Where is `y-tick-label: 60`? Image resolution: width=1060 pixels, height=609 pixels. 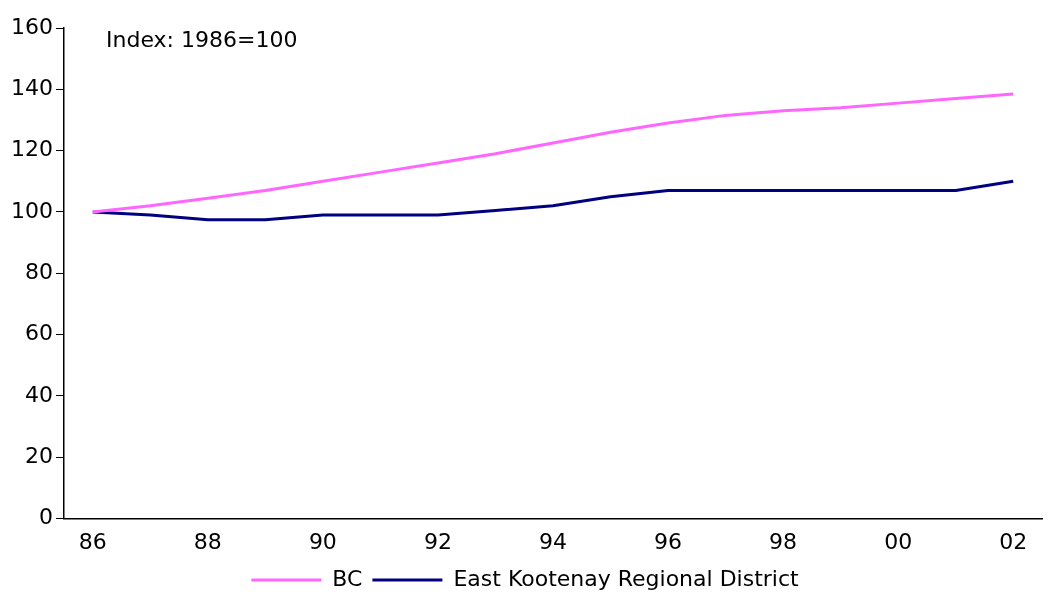
y-tick-label: 60 is located at coordinates (38, 333).